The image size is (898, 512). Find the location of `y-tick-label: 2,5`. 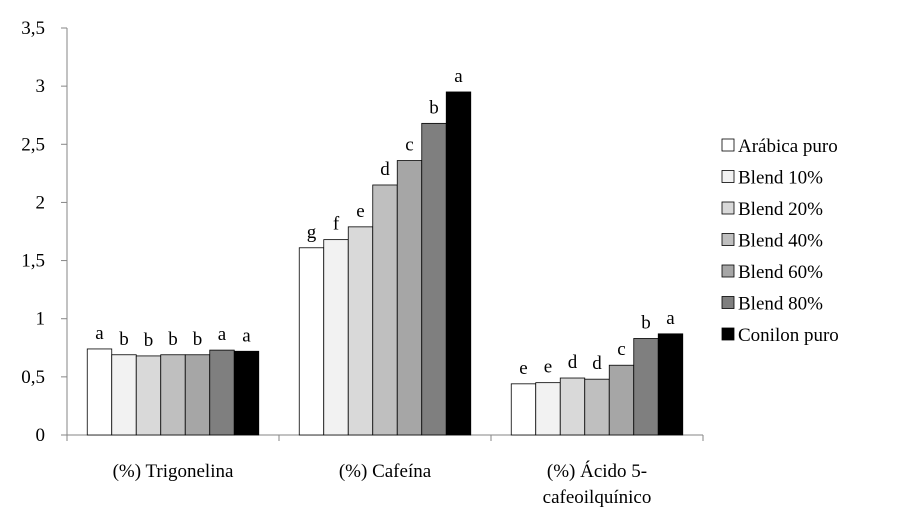

y-tick-label: 2,5 is located at coordinates (33, 144).